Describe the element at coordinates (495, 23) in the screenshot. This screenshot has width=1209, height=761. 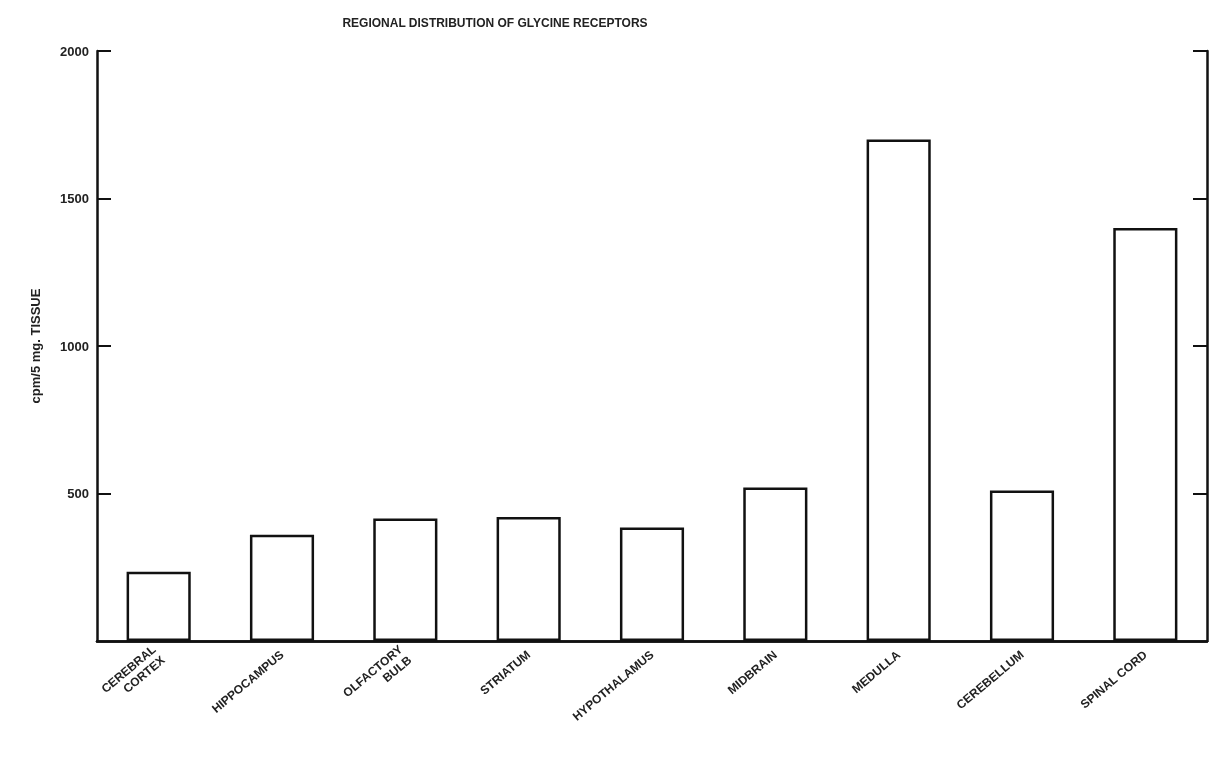
I see `chart-title: REGIONAL DISTRIBUTION OF GLYCINE RECEPTORS` at that location.